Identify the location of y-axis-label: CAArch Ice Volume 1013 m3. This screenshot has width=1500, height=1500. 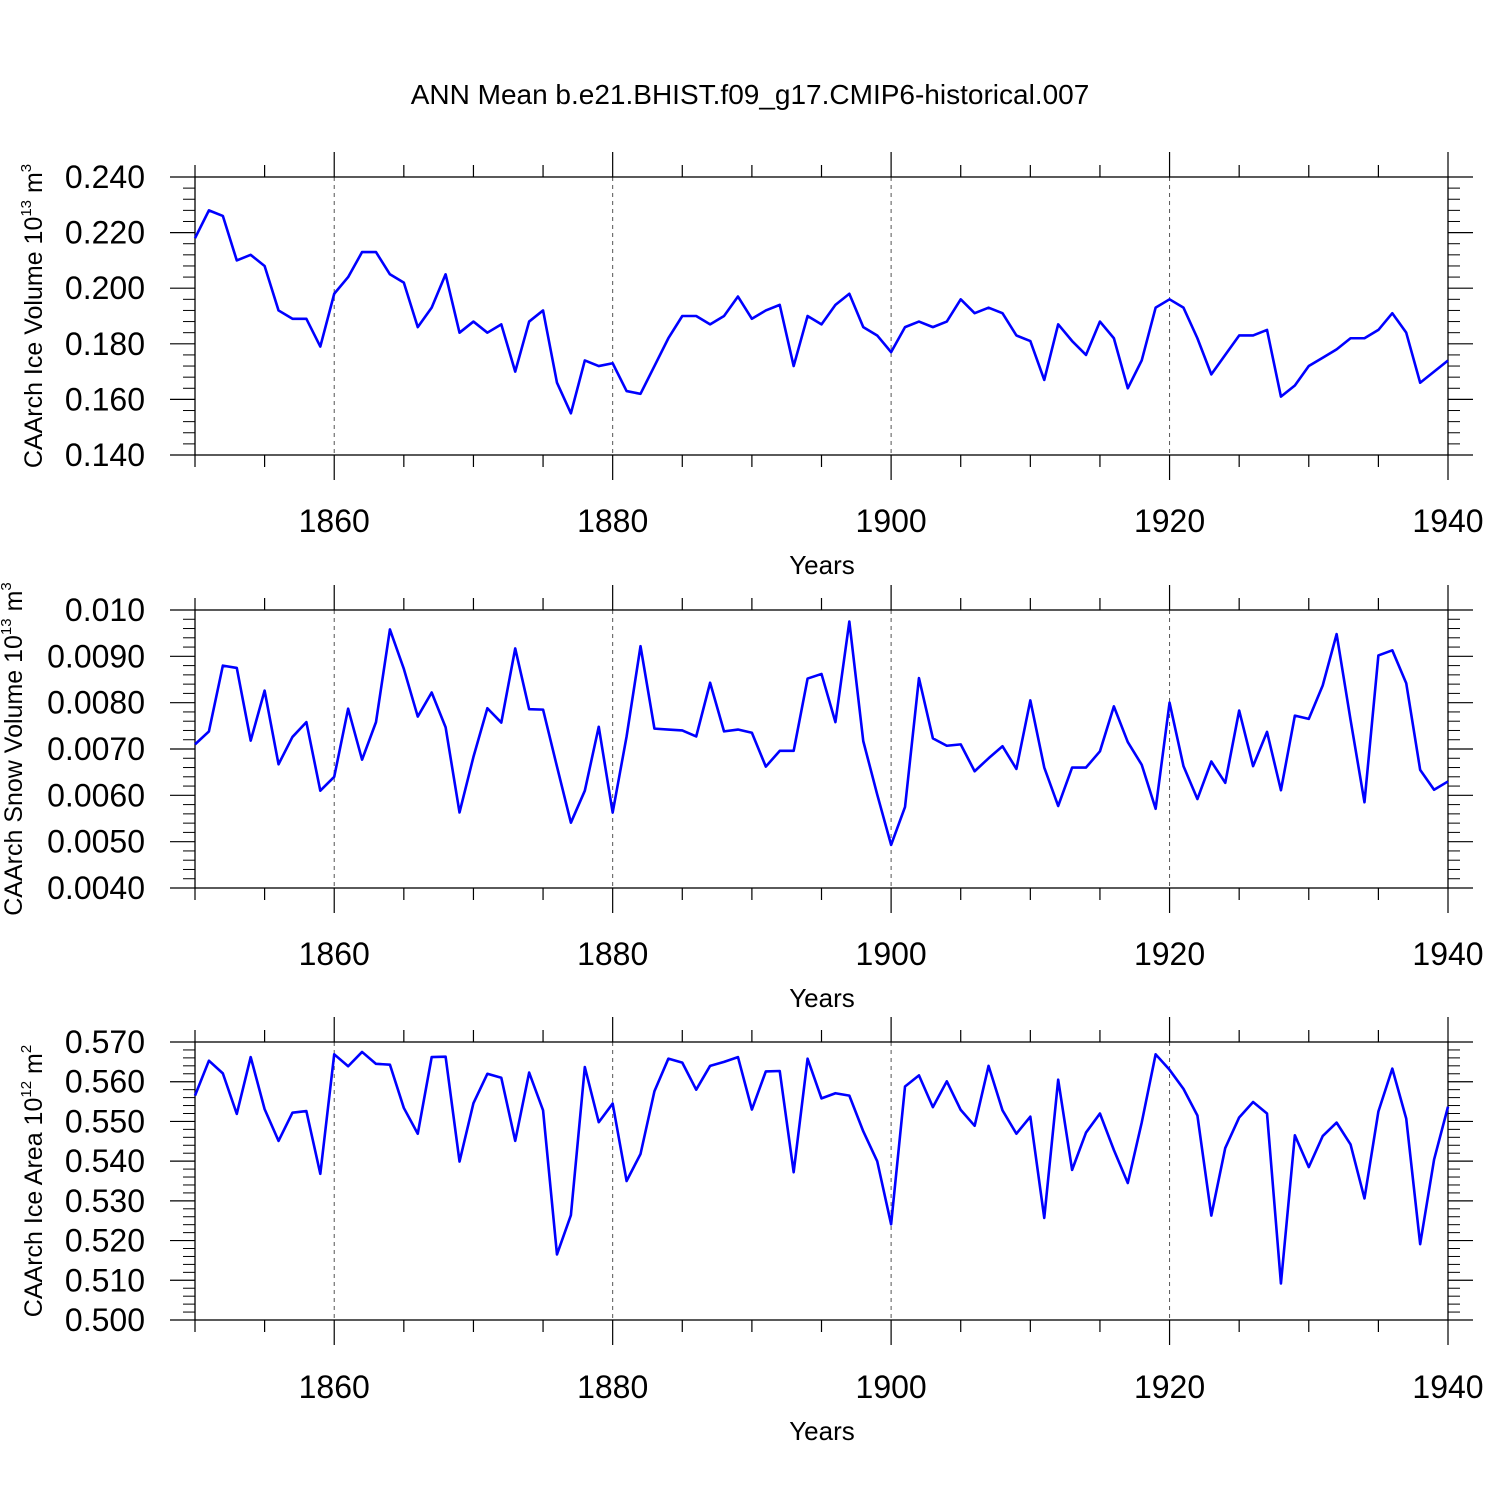
(33, 316).